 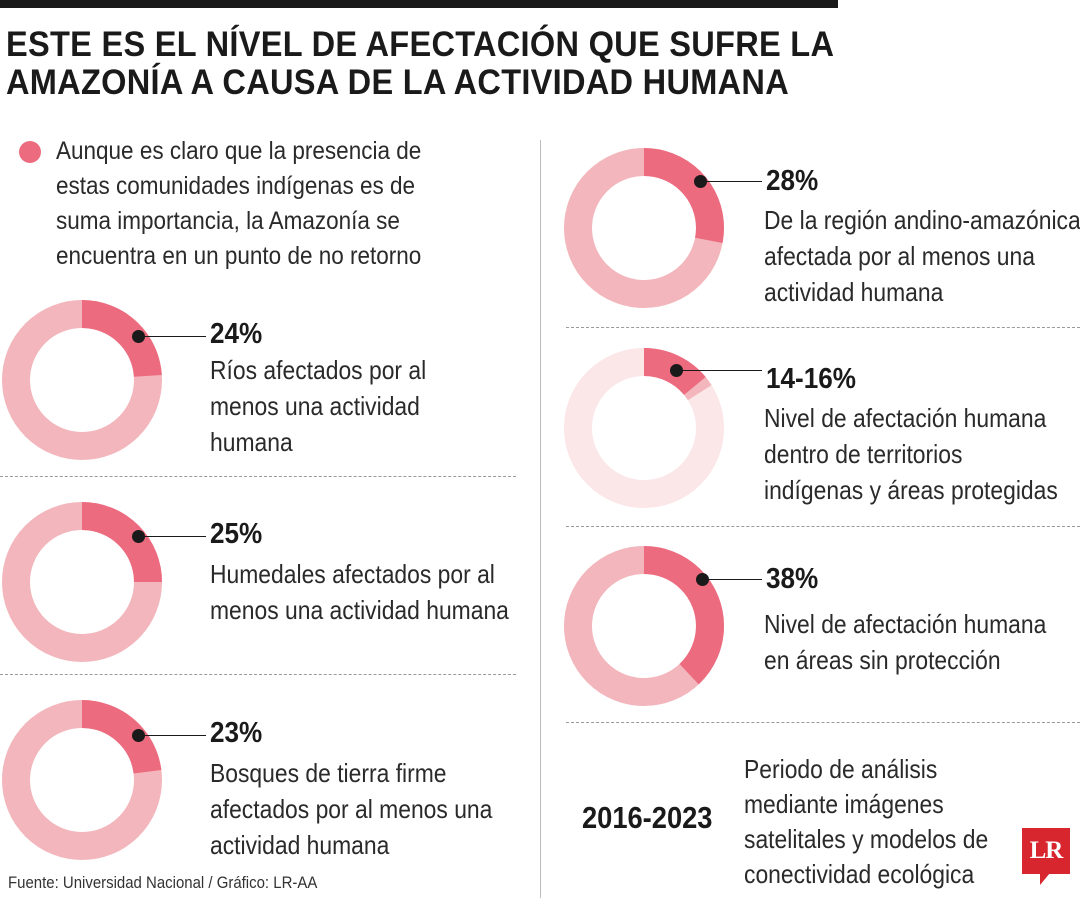 What do you see at coordinates (236, 733) in the screenshot?
I see `percentage-label: 23%` at bounding box center [236, 733].